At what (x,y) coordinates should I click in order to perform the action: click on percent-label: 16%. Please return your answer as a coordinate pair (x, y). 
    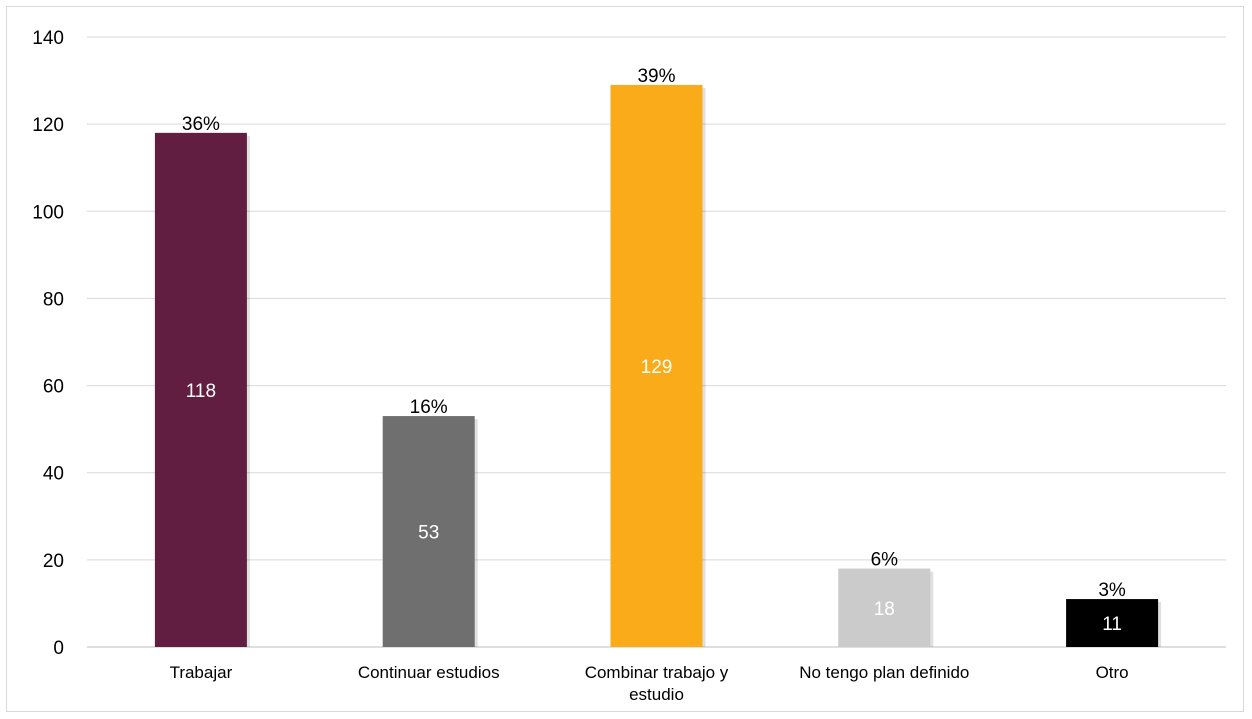
    Looking at the image, I should click on (429, 407).